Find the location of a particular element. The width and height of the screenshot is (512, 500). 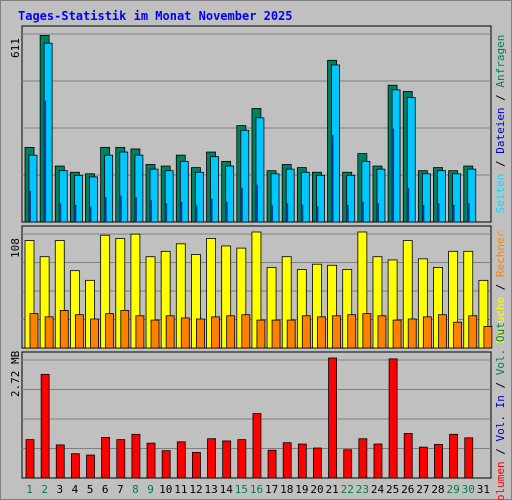

y-max-label: 108 is located at coordinates (15, 248).